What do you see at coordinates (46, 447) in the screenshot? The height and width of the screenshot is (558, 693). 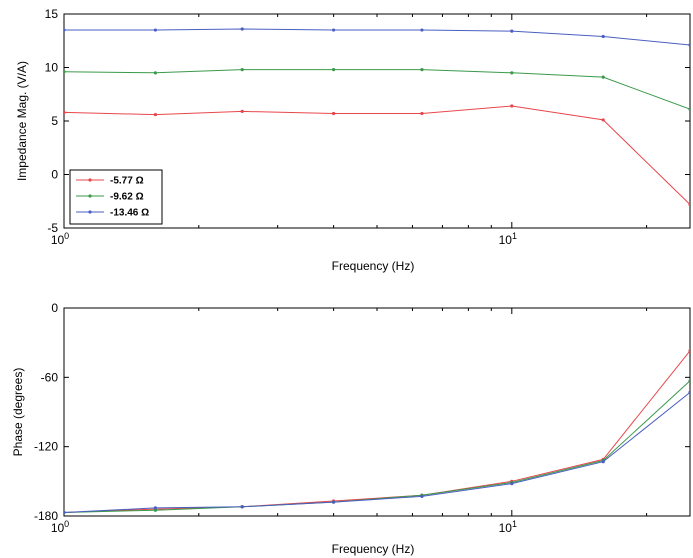 I see `y-tick-label: -120` at bounding box center [46, 447].